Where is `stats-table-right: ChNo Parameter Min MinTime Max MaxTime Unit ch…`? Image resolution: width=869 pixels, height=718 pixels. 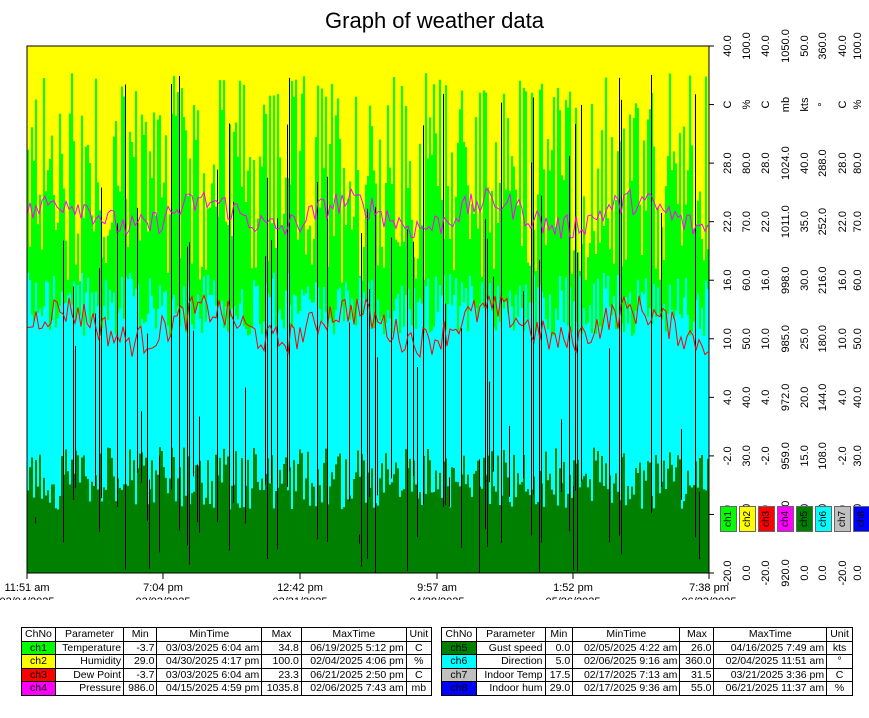 stats-table-right: ChNo Parameter Min MinTime Max MaxTime Unit ch… is located at coordinates (647, 661).